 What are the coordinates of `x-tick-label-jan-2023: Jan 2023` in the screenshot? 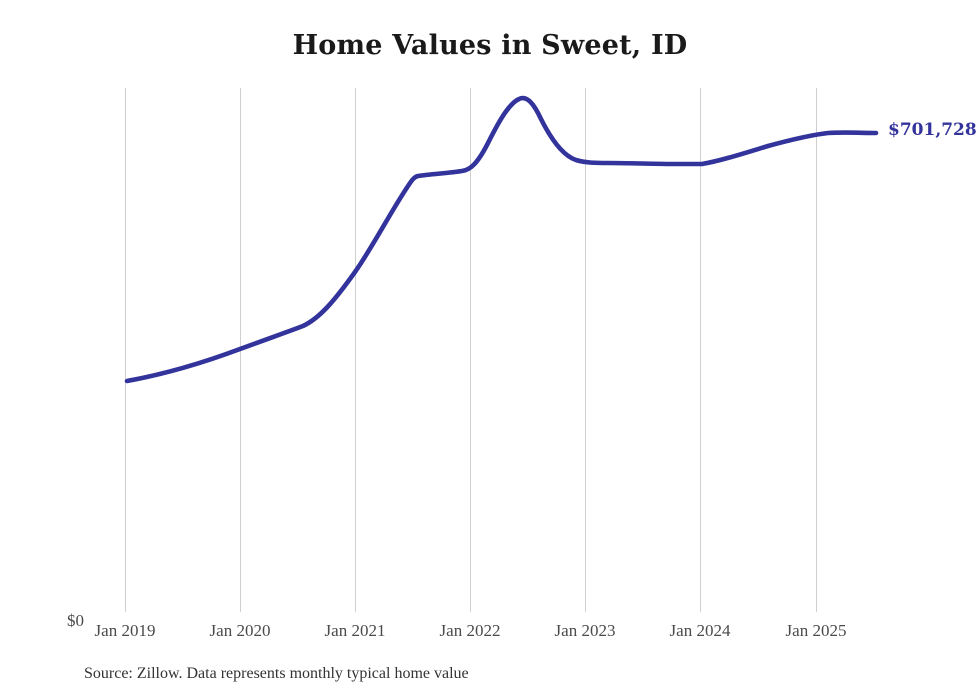 It's located at (585, 630).